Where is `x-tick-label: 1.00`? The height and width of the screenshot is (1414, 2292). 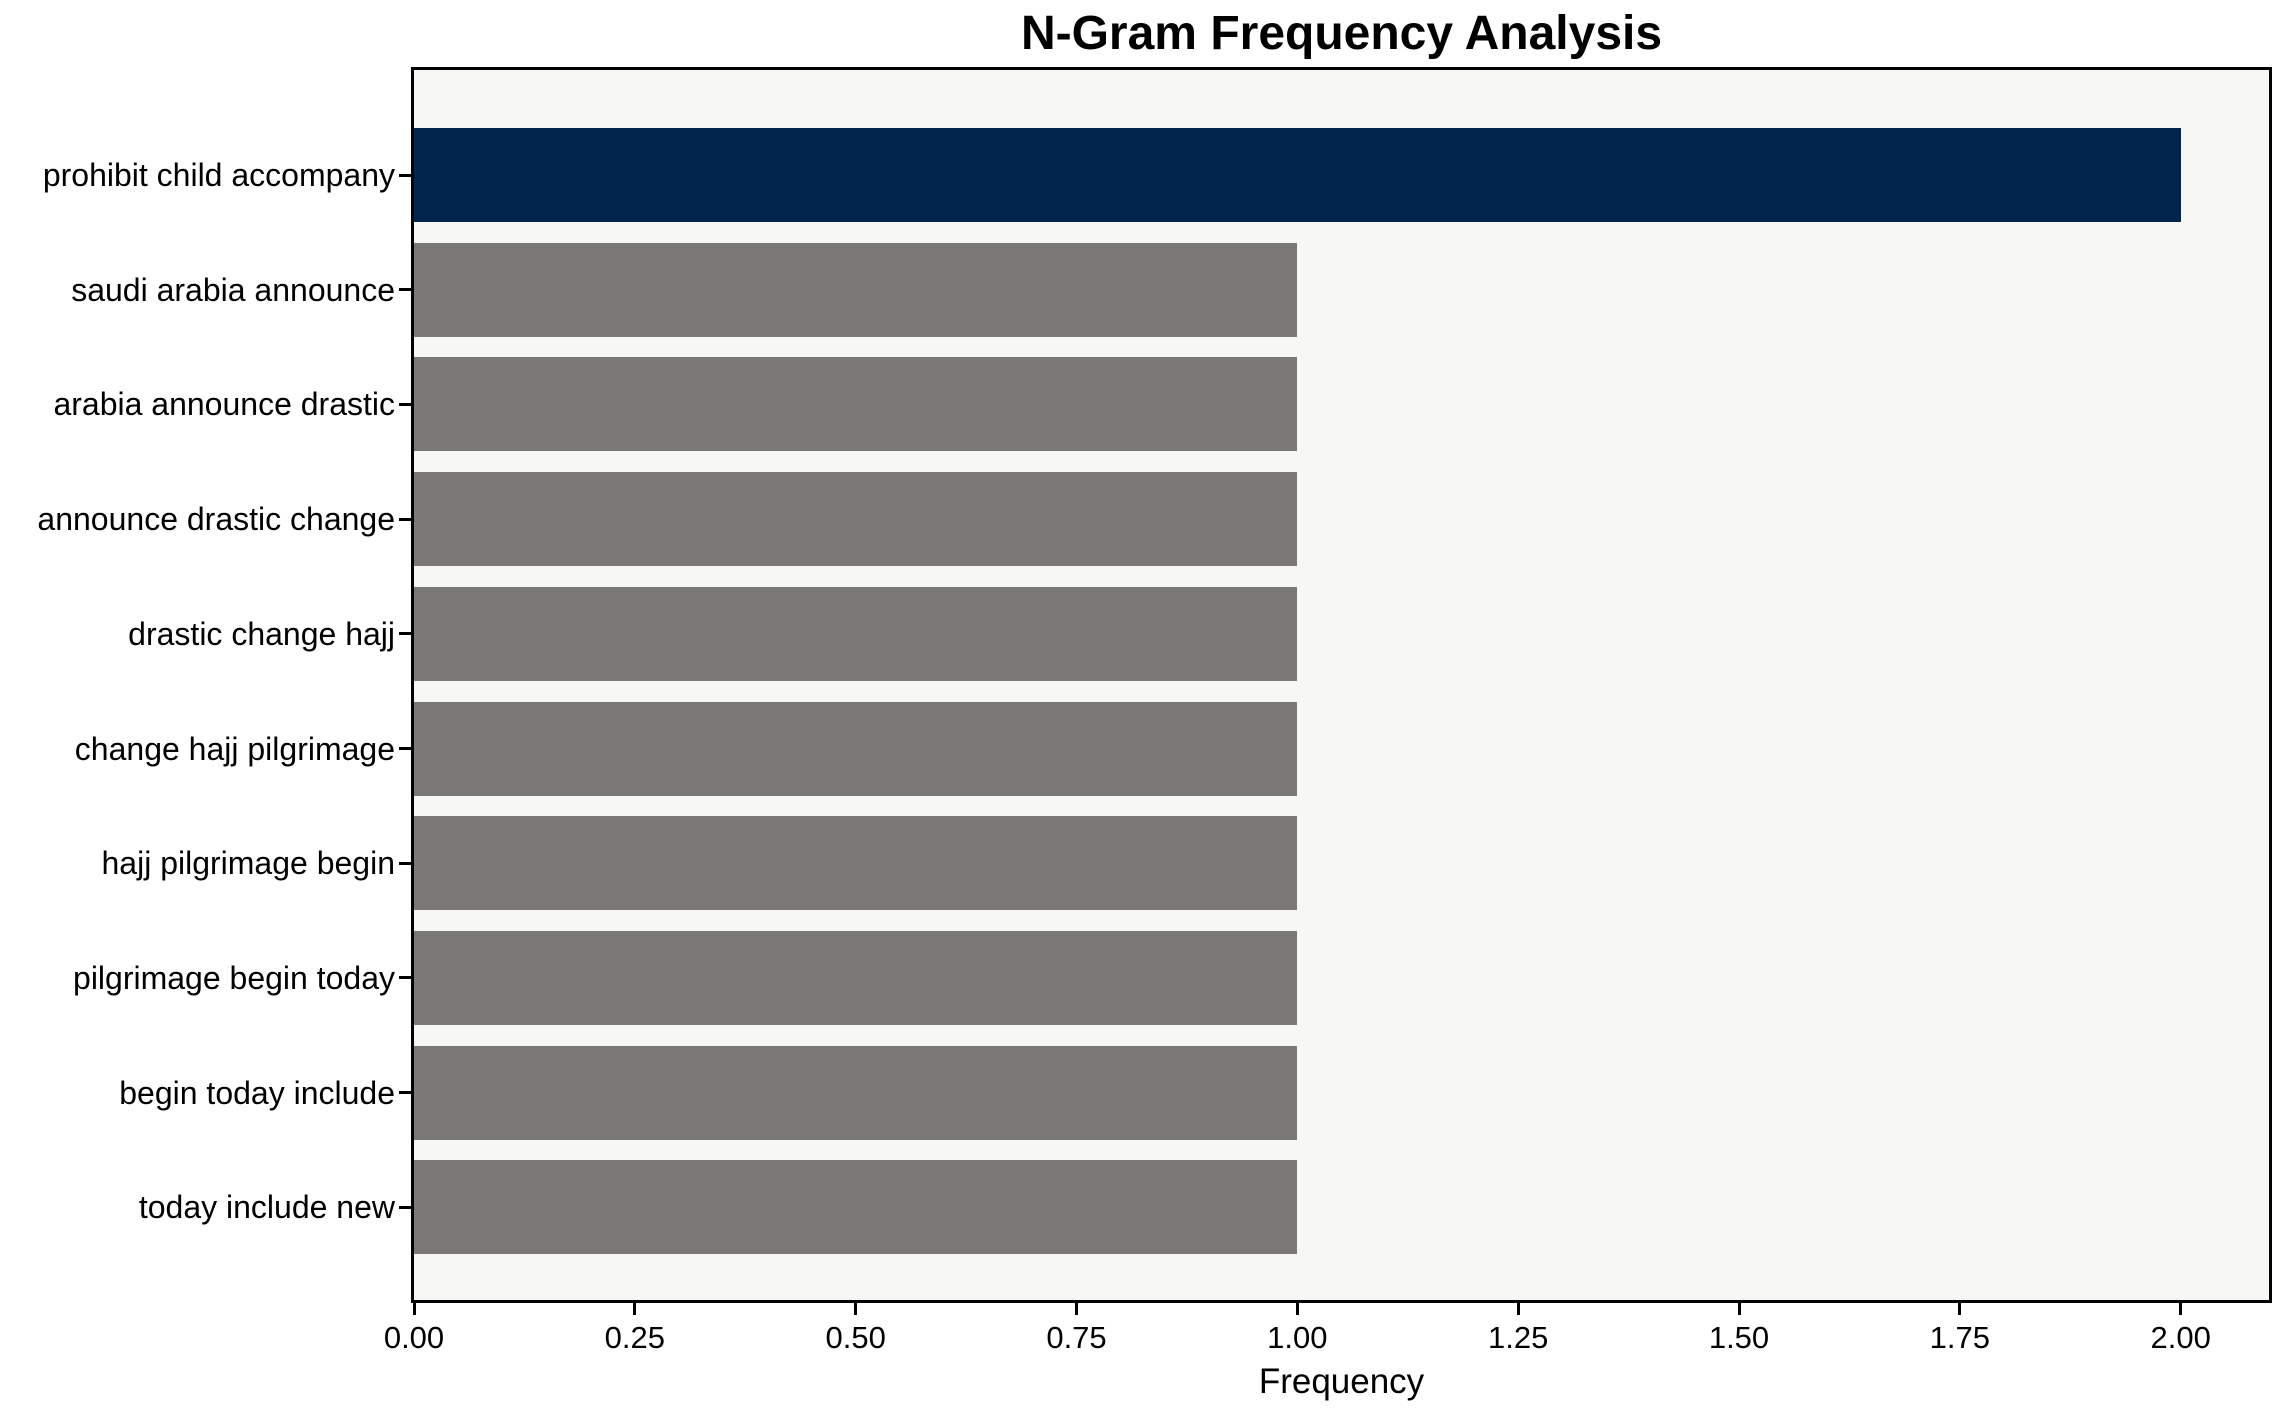
x-tick-label: 1.00 is located at coordinates (1297, 1337).